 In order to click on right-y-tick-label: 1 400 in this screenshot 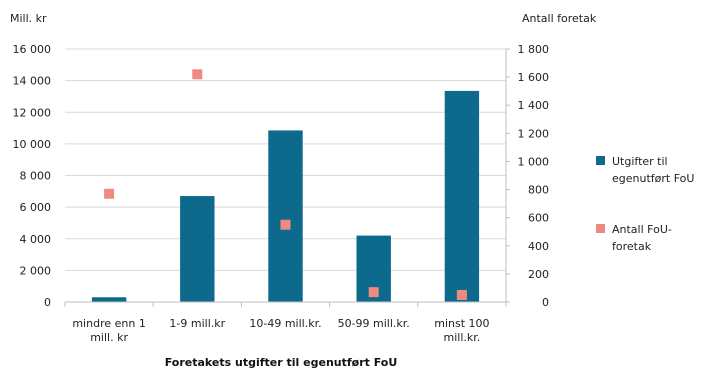, I will do `click(534, 105)`.